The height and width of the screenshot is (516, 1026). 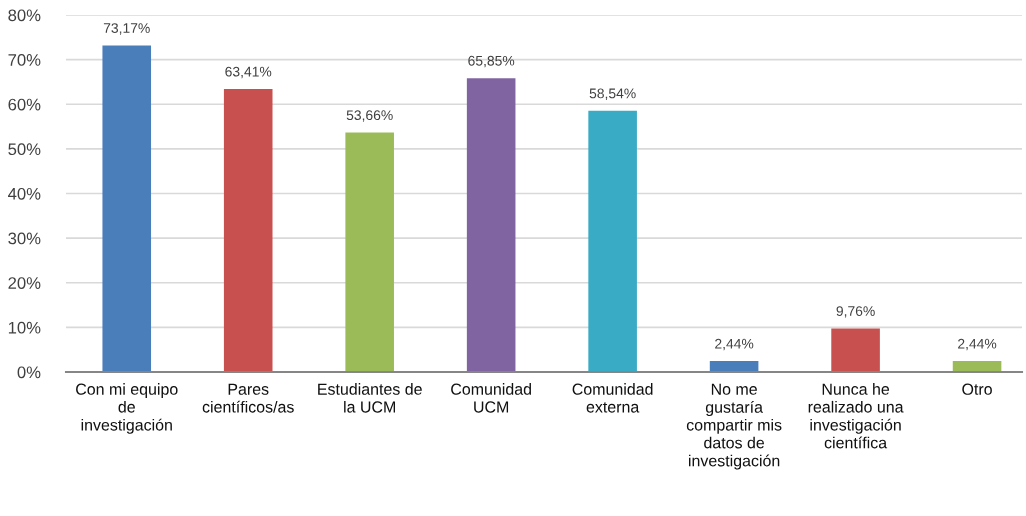 I want to click on x-tick-label: Pares científicos/as, so click(x=248, y=398).